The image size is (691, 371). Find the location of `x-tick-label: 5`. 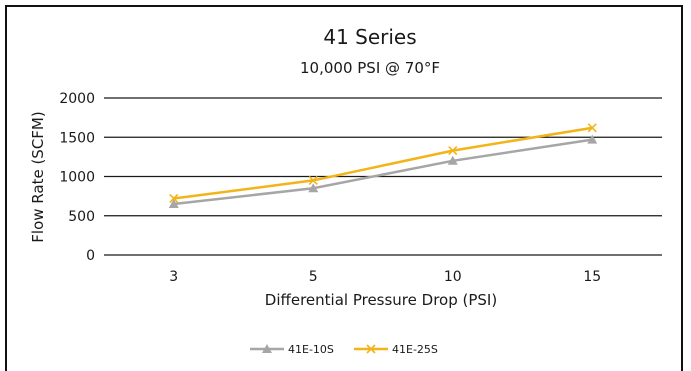

x-tick-label: 5 is located at coordinates (313, 277).